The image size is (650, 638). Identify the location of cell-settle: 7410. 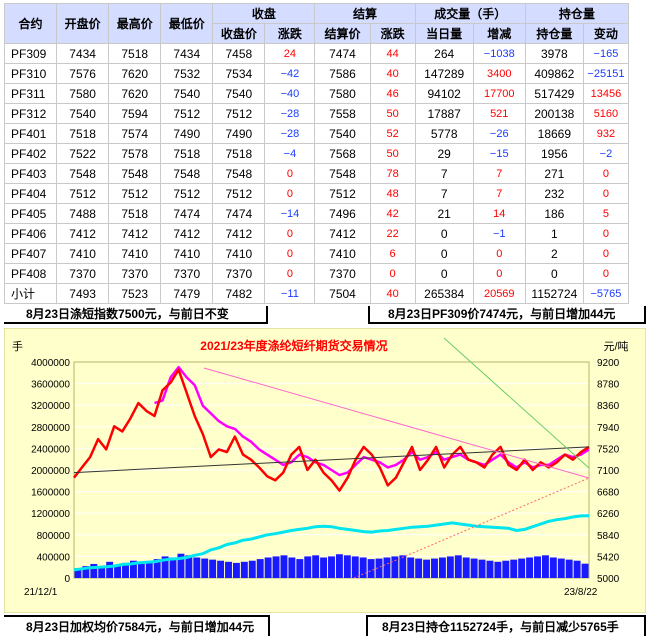
(342, 253).